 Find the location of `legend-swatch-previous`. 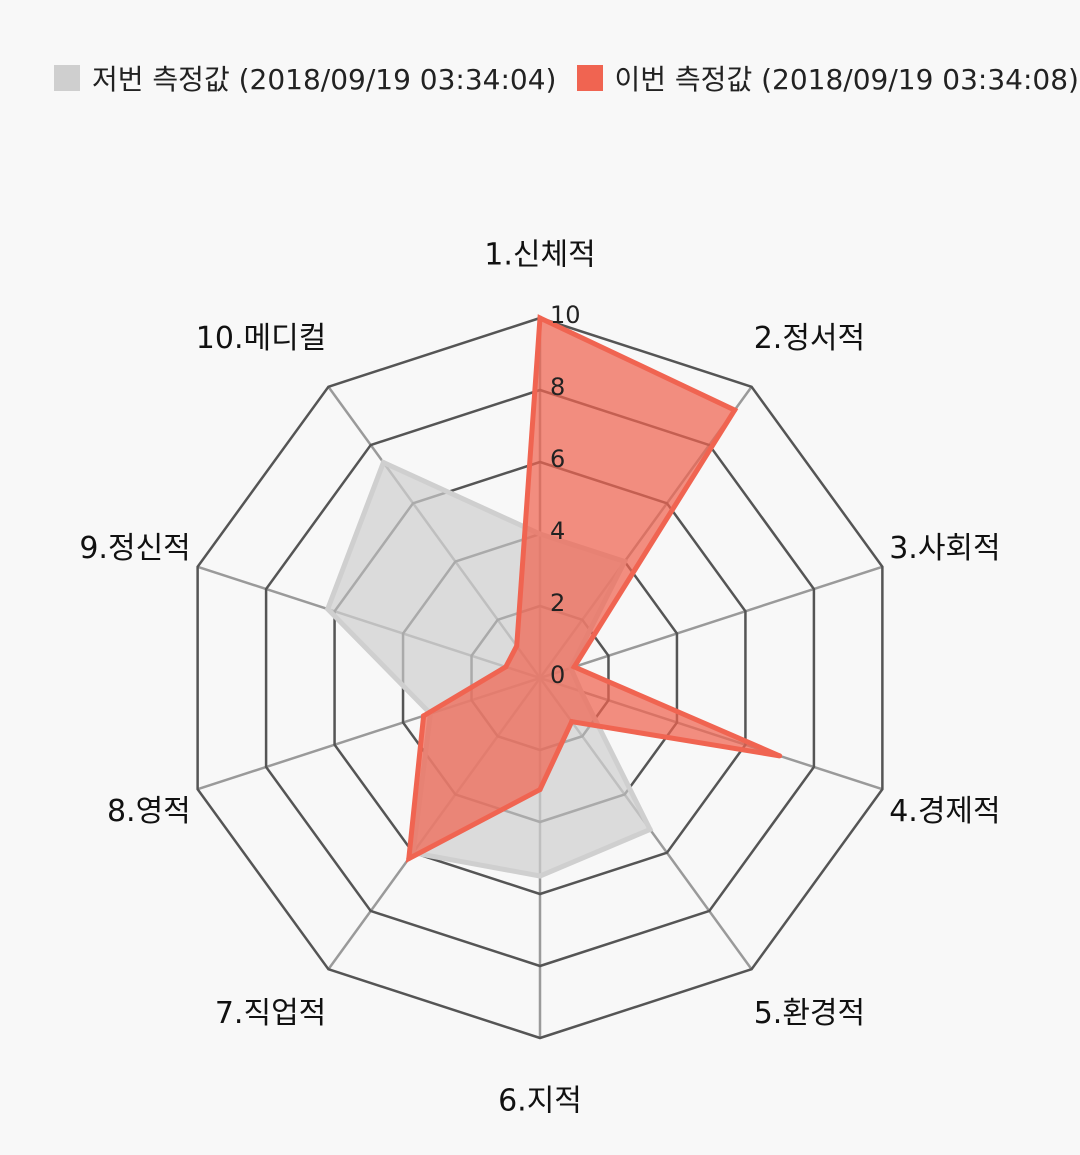

legend-swatch-previous is located at coordinates (67, 78).